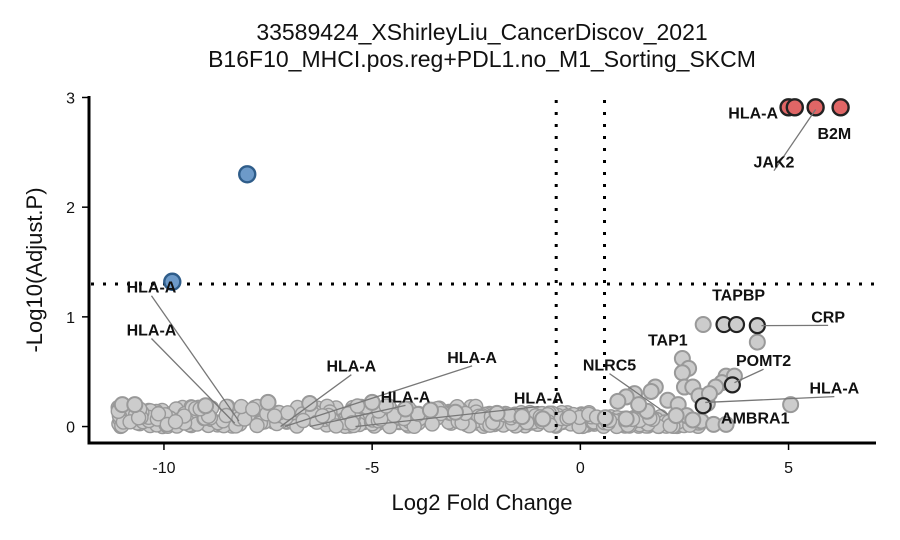 The width and height of the screenshot is (900, 540). Describe the element at coordinates (668, 340) in the screenshot. I see `gene-label: TAP1` at that location.